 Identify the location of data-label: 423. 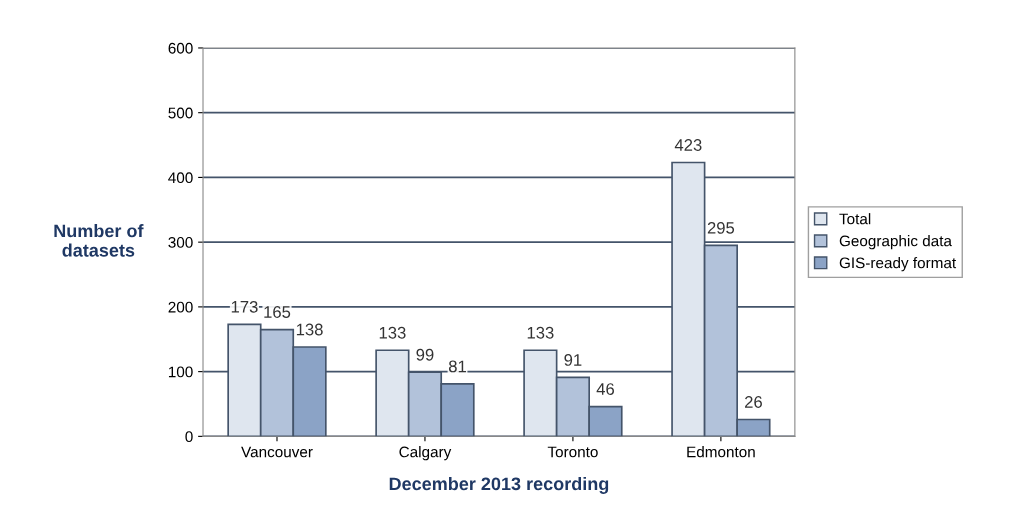
(688, 145).